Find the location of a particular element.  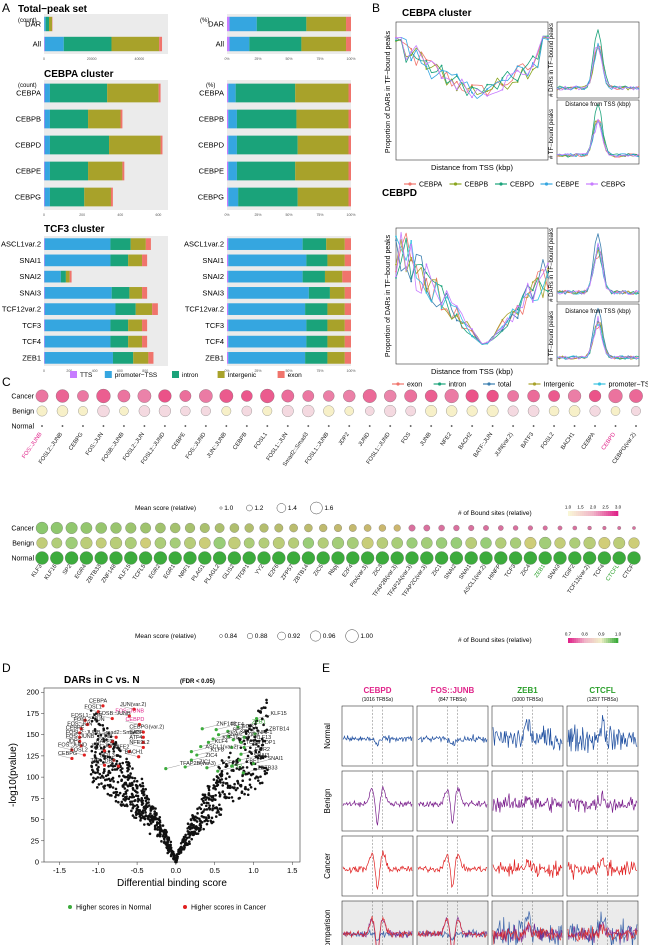

e-row-label: Benign is located at coordinates (327, 801).